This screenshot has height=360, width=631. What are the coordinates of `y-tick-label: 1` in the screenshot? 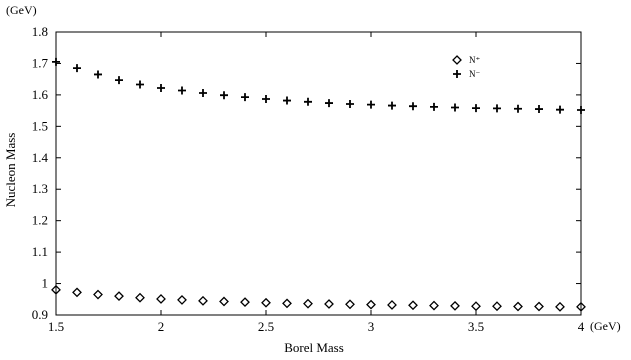 It's located at (45, 283).